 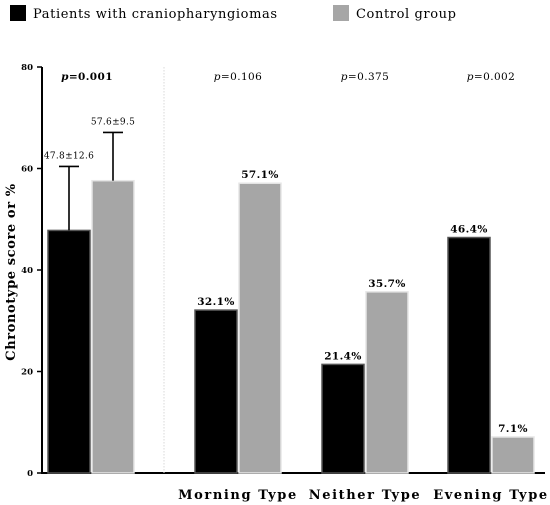 I want to click on data-label-control: 57.1%, so click(x=260, y=175).